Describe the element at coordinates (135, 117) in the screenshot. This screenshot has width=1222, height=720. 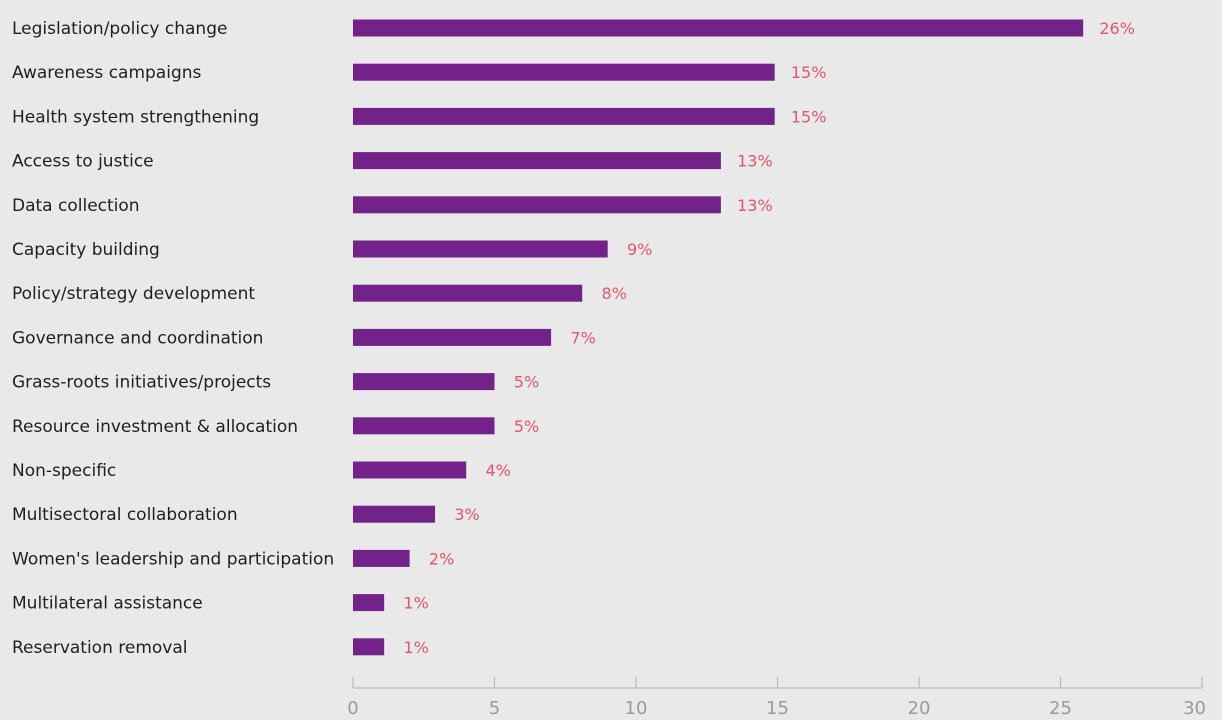
I see `category-label: Health system strengthening` at that location.